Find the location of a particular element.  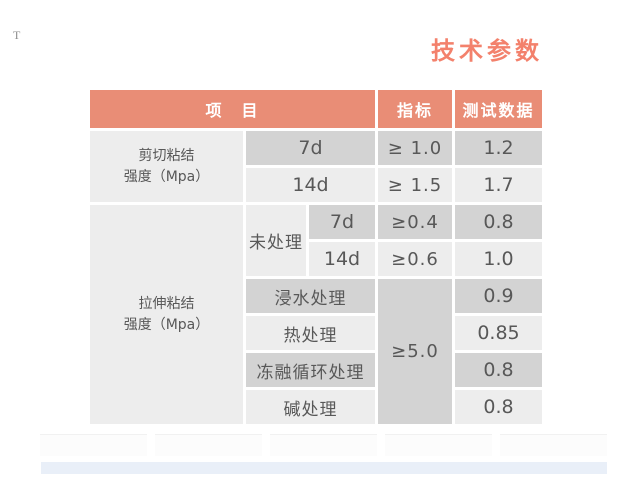

faint-ghost-row is located at coordinates (323, 445).